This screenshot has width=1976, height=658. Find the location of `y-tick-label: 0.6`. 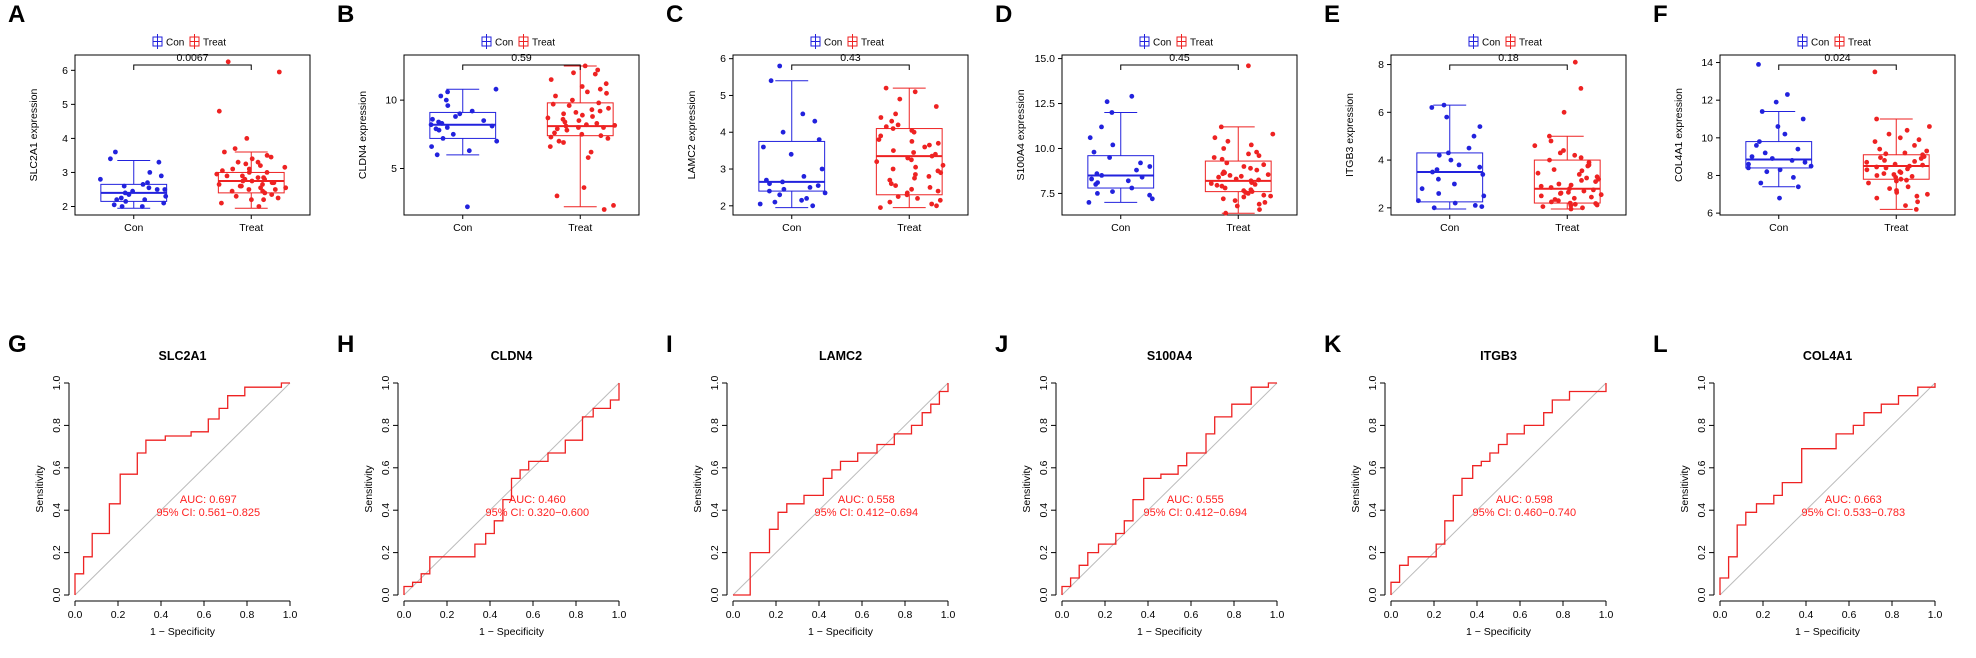

y-tick-label: 0.6 is located at coordinates (715, 467).